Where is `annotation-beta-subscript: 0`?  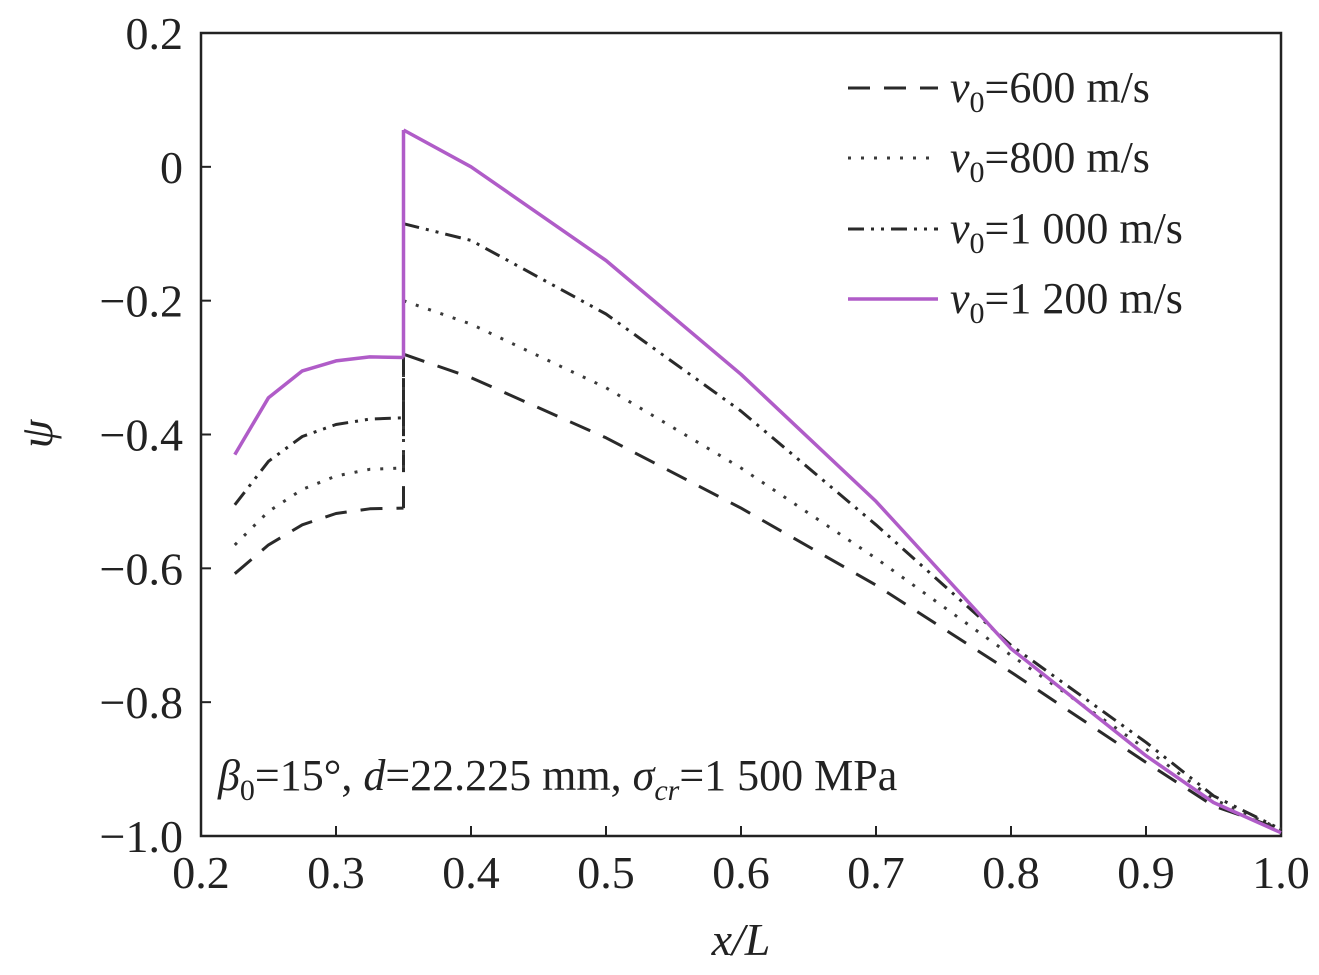 annotation-beta-subscript: 0 is located at coordinates (247, 790).